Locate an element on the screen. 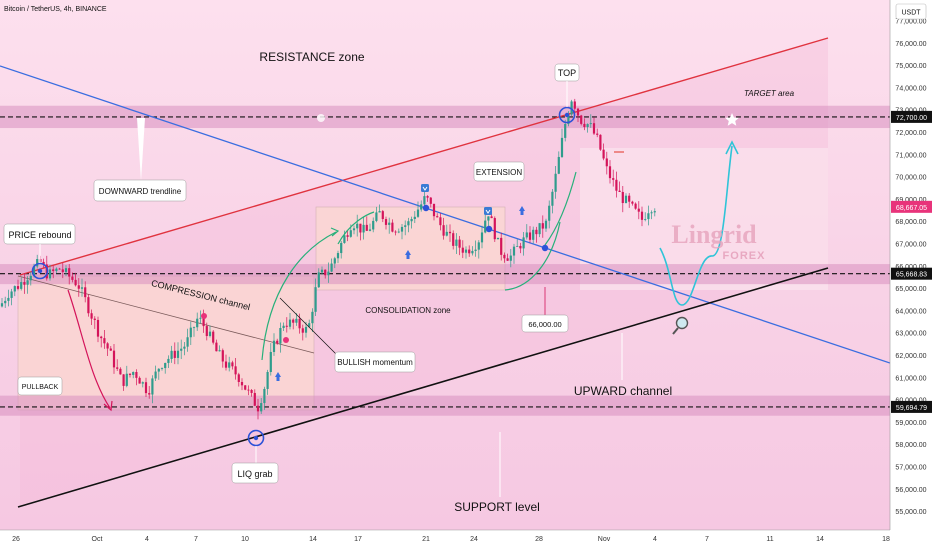  liq-grab-marker is located at coordinates (256, 438).